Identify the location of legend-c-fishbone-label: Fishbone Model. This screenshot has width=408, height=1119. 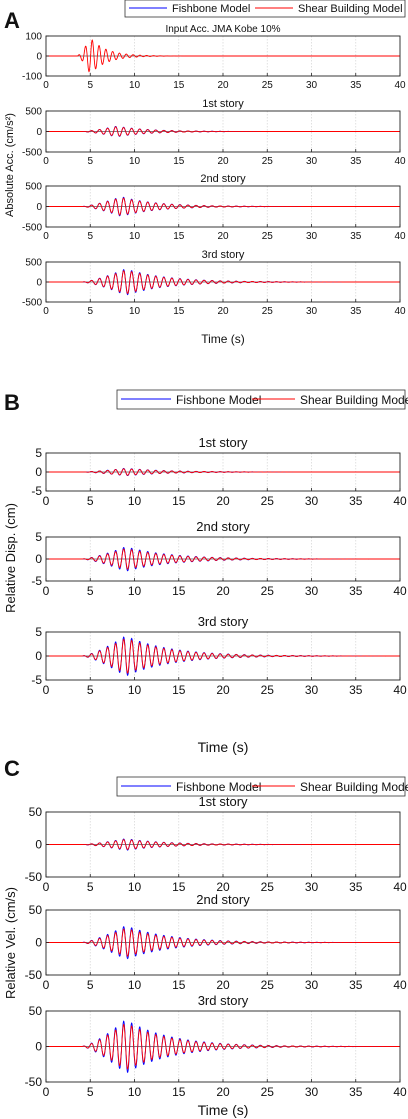
(218, 787).